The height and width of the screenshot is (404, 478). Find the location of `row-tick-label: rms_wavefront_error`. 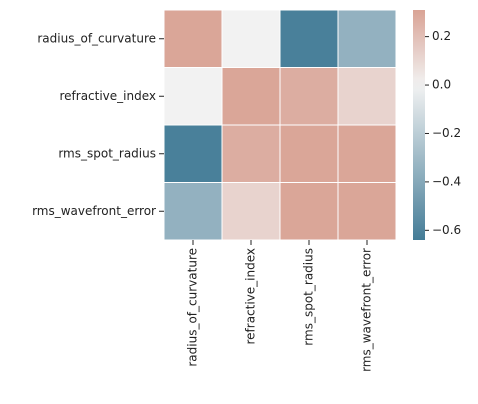

row-tick-label: rms_wavefront_error is located at coordinates (94, 211).